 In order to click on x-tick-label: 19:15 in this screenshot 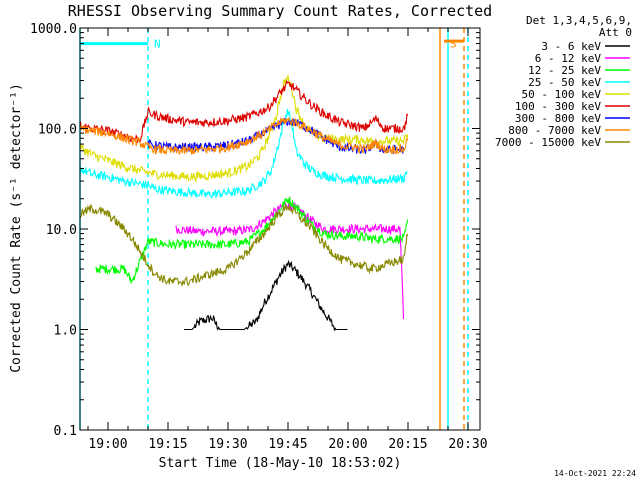, I will do `click(167, 444)`.